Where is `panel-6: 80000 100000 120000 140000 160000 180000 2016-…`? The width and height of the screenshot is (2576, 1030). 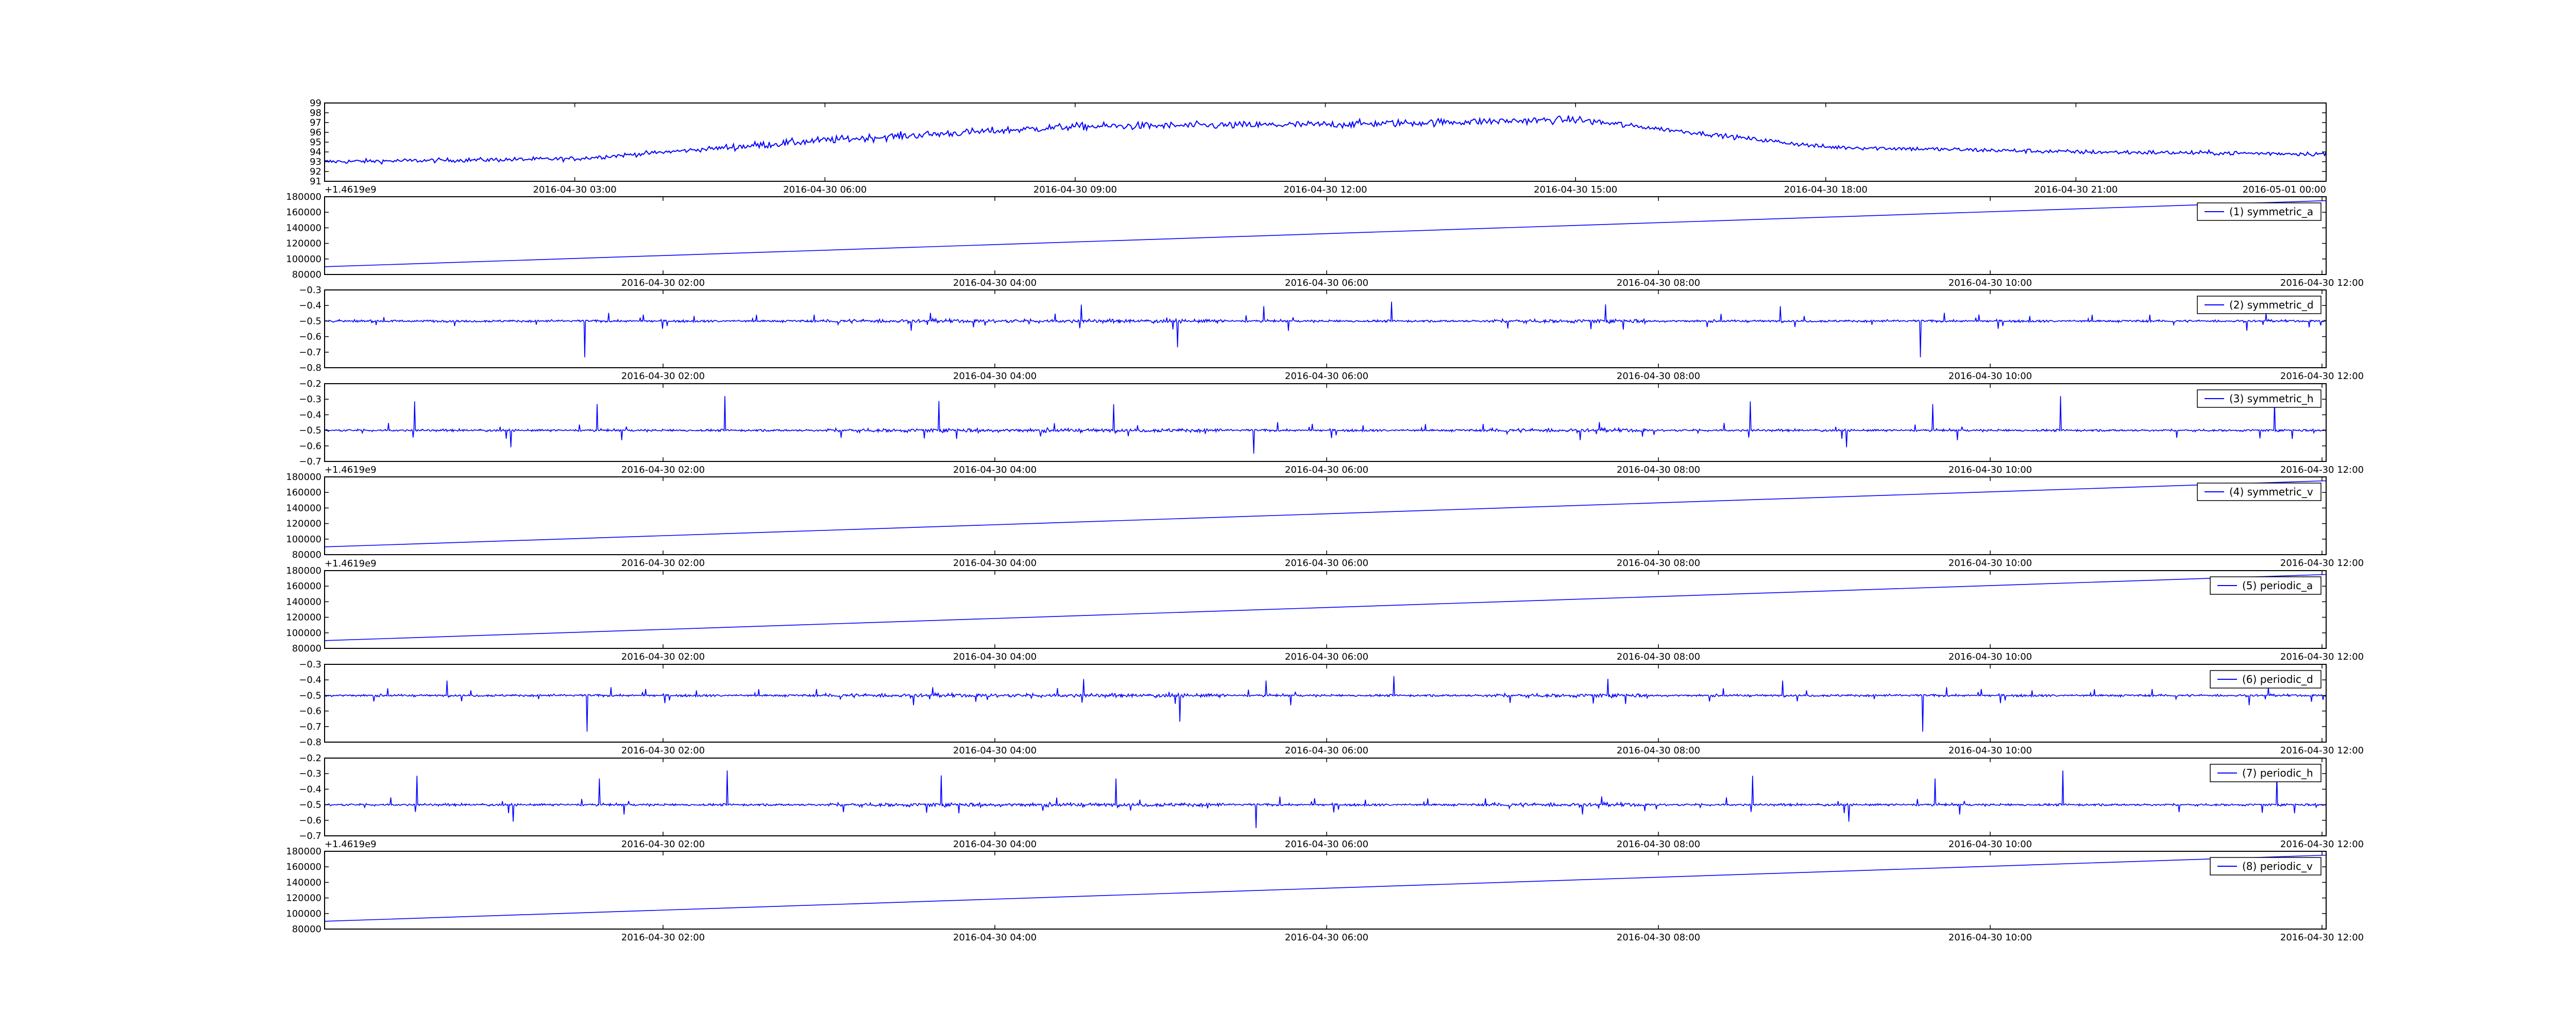
panel-6: 80000 100000 120000 140000 160000 180000 2016-… is located at coordinates (1325, 610).